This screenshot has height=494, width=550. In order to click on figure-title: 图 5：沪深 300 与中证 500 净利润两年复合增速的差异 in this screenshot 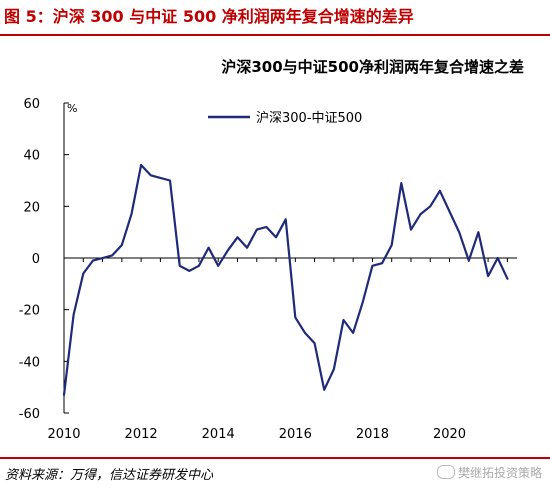, I will do `click(209, 16)`.